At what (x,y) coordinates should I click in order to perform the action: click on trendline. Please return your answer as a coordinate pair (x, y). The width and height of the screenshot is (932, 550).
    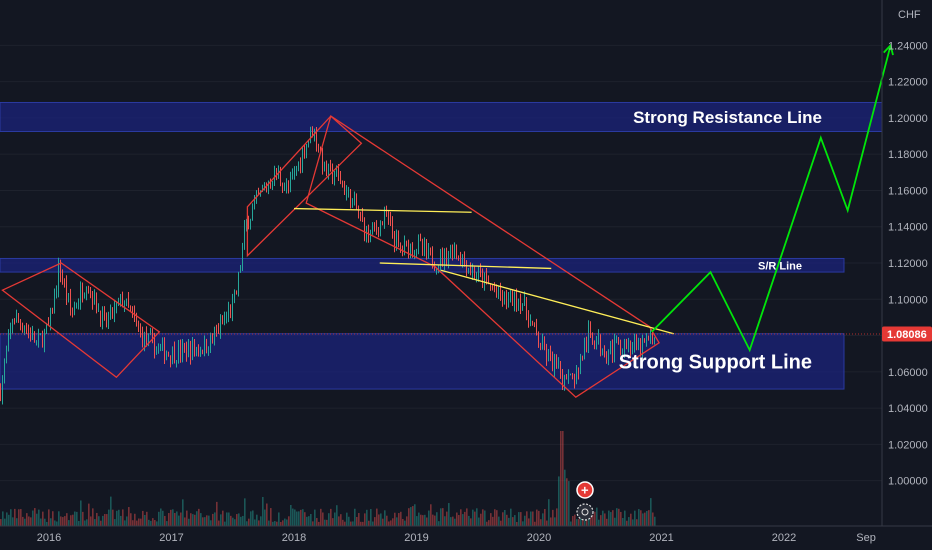
    Looking at the image, I should click on (557, 302).